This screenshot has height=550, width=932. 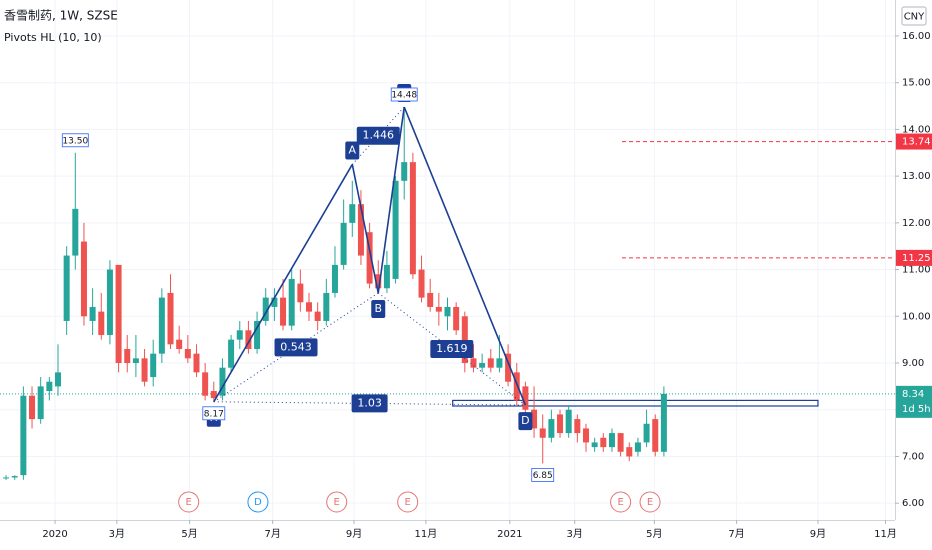 I want to click on x-tick-label: 5月, so click(x=189, y=534).